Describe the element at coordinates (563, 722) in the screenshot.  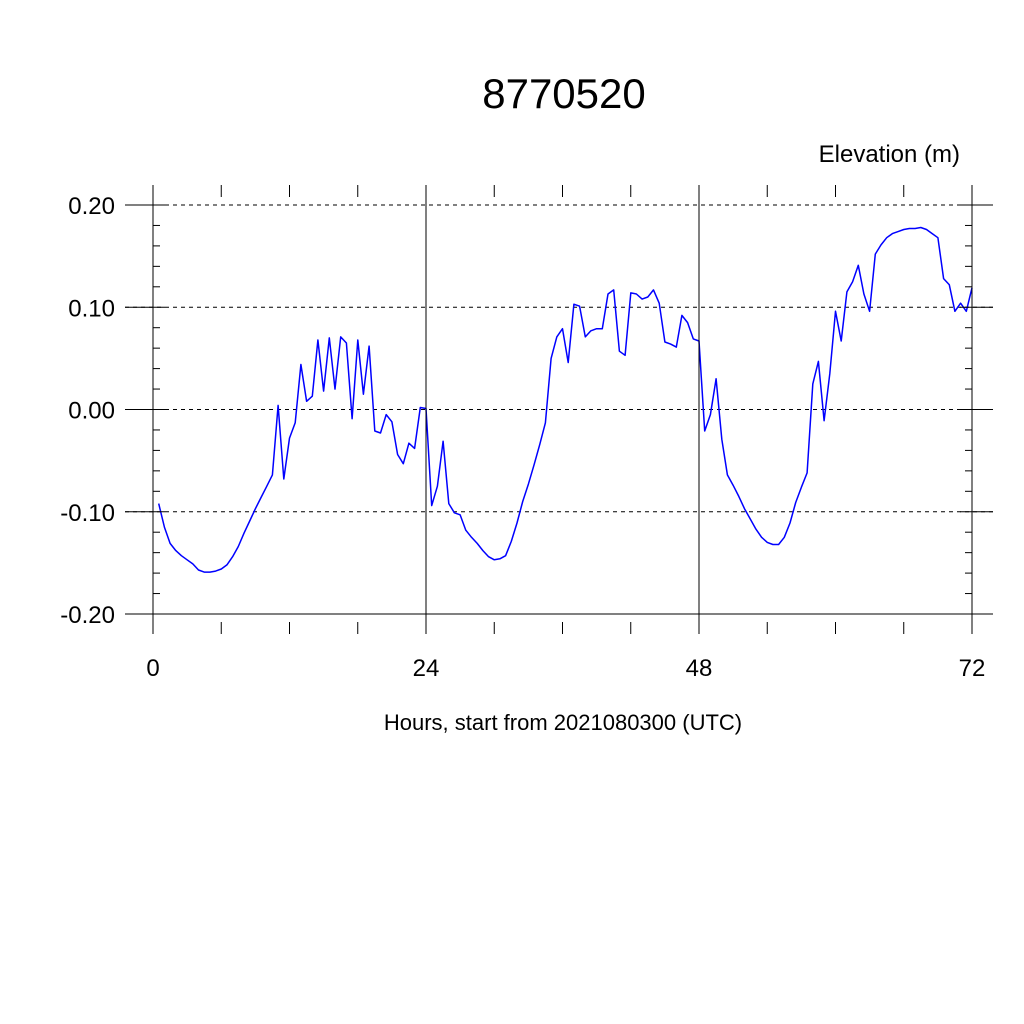
I see `x-axis-label: Hours, start from 2021080300 (UTC)` at that location.